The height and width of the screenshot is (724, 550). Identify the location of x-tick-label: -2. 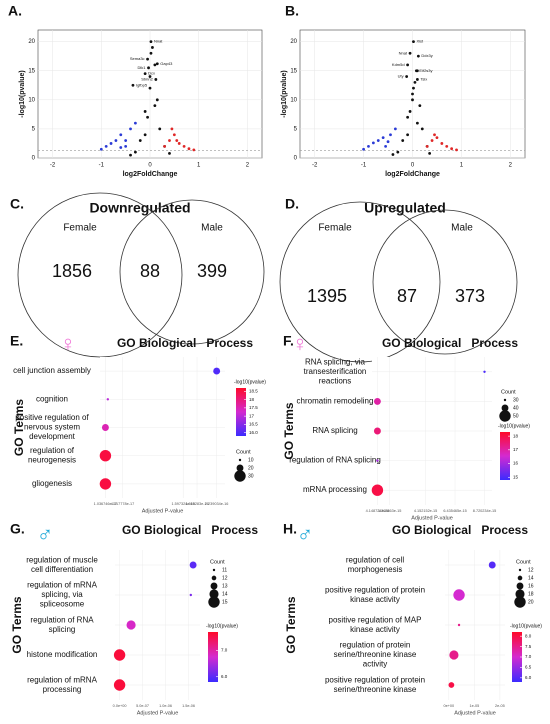
(315, 166).